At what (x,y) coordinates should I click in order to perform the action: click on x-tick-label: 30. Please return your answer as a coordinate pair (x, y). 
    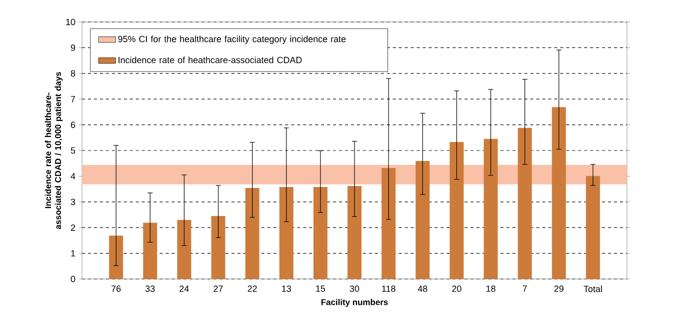
    Looking at the image, I should click on (355, 289).